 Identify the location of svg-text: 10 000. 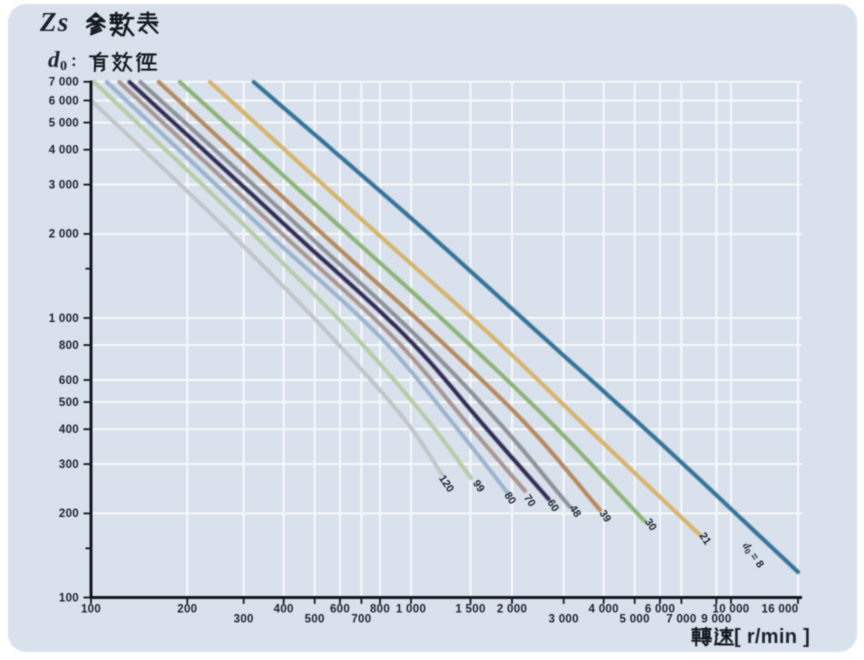
(731, 610).